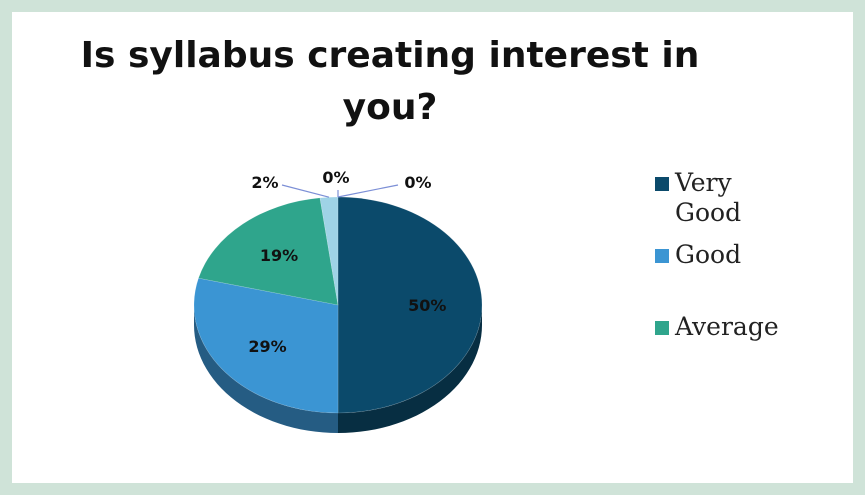 The image size is (865, 495). Describe the element at coordinates (305, 191) in the screenshot. I see `leader-line-poor` at that location.